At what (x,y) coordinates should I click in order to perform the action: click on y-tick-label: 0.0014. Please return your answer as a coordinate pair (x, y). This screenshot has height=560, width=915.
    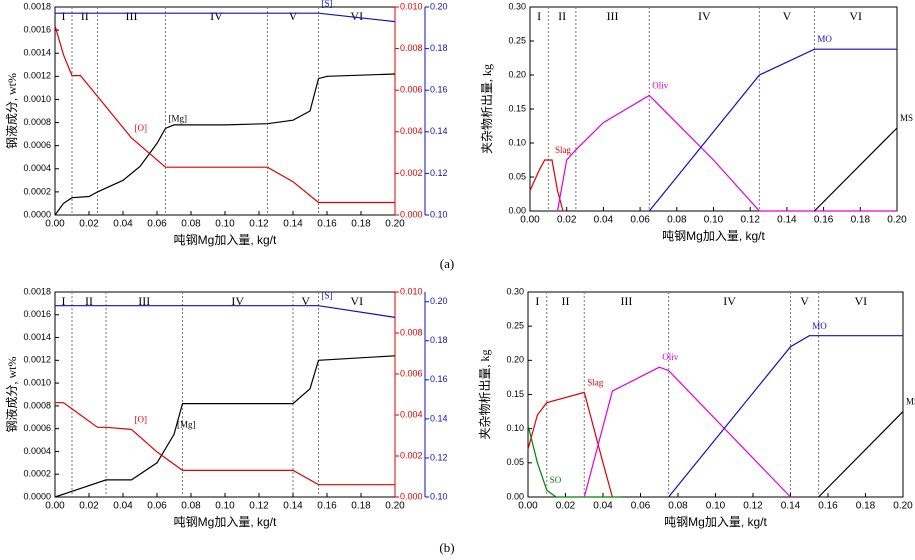
    Looking at the image, I should click on (37, 337).